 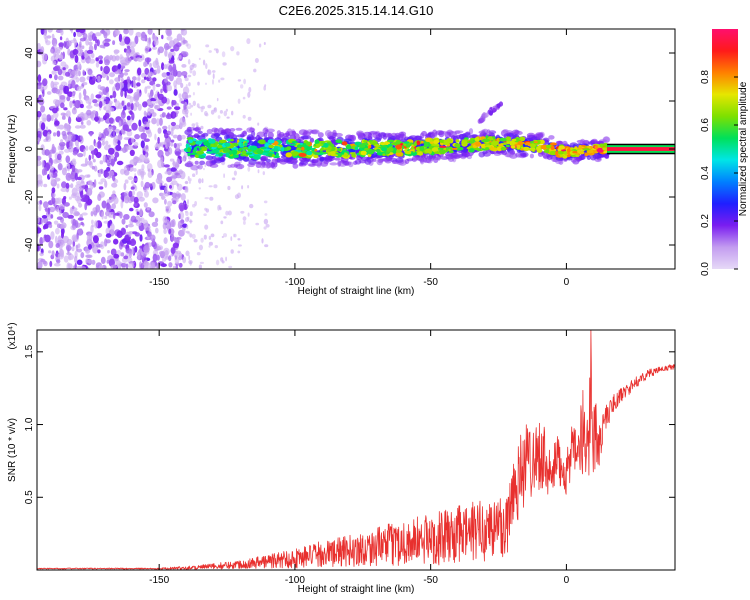 What do you see at coordinates (356, 291) in the screenshot?
I see `spectrogram-x-label: Height of straight line (km)` at bounding box center [356, 291].